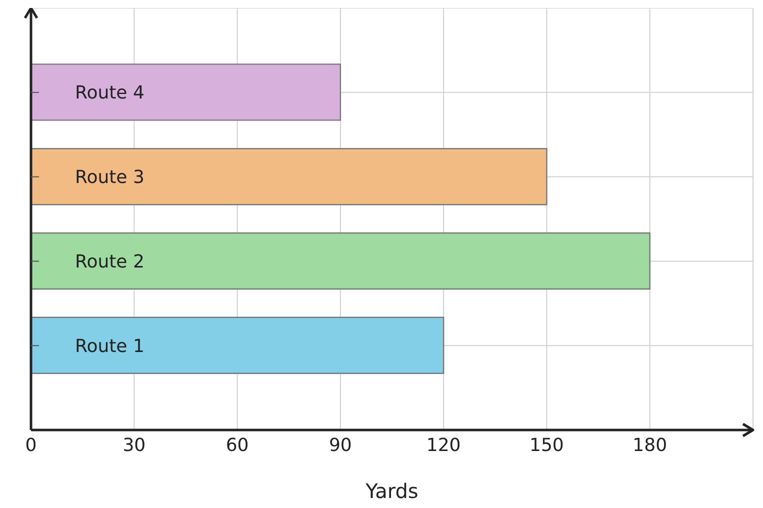 The height and width of the screenshot is (508, 763). I want to click on y-tick-label: Route 1, so click(109, 346).